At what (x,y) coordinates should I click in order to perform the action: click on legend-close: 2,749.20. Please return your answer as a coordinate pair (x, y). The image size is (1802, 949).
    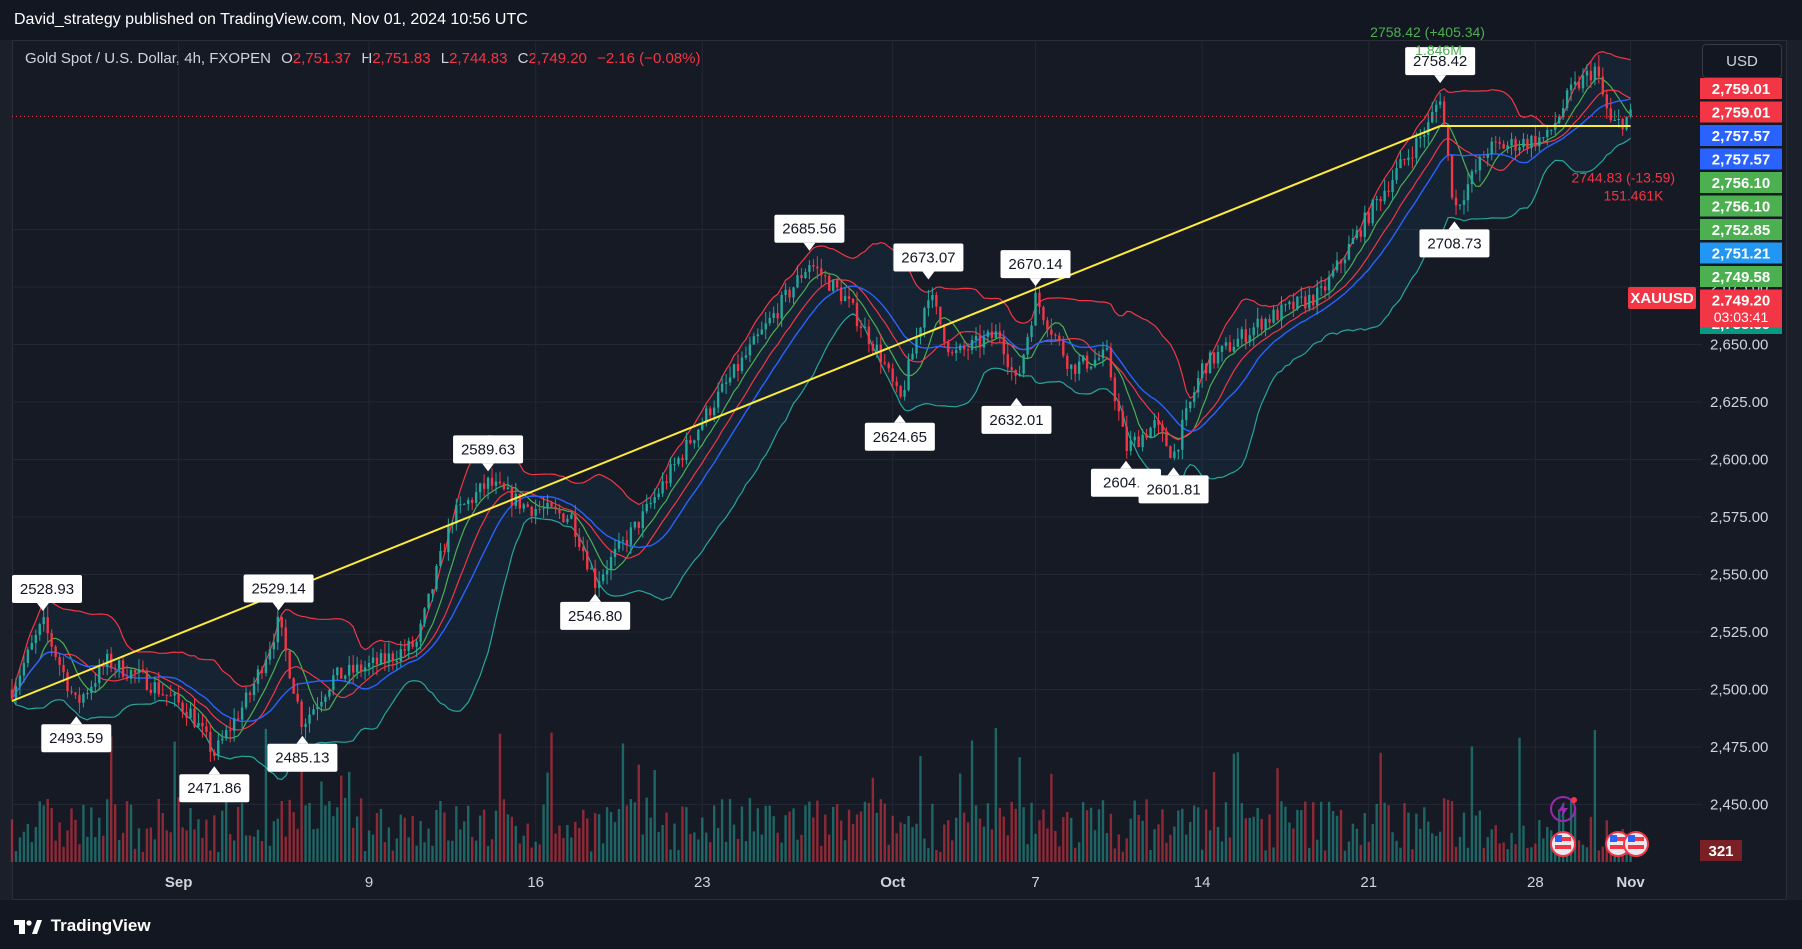
    Looking at the image, I should click on (557, 58).